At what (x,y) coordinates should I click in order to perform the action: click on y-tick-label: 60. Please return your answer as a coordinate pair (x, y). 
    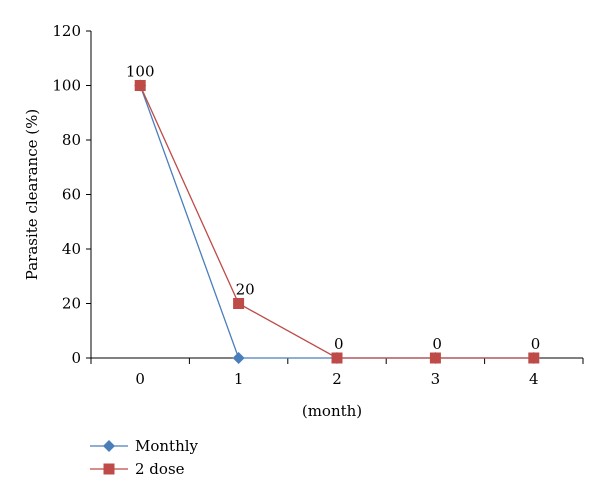
    Looking at the image, I should click on (71, 195).